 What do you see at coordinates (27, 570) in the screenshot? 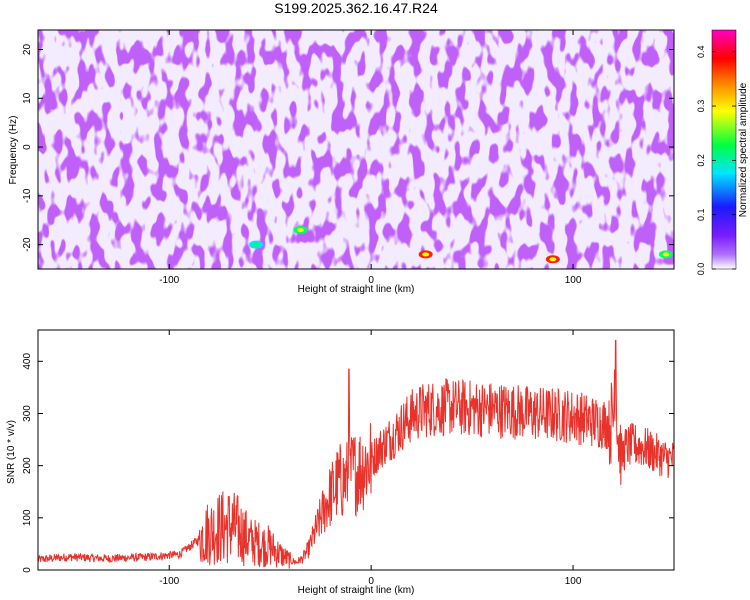
I see `snr-y-tick-label: 0` at bounding box center [27, 570].